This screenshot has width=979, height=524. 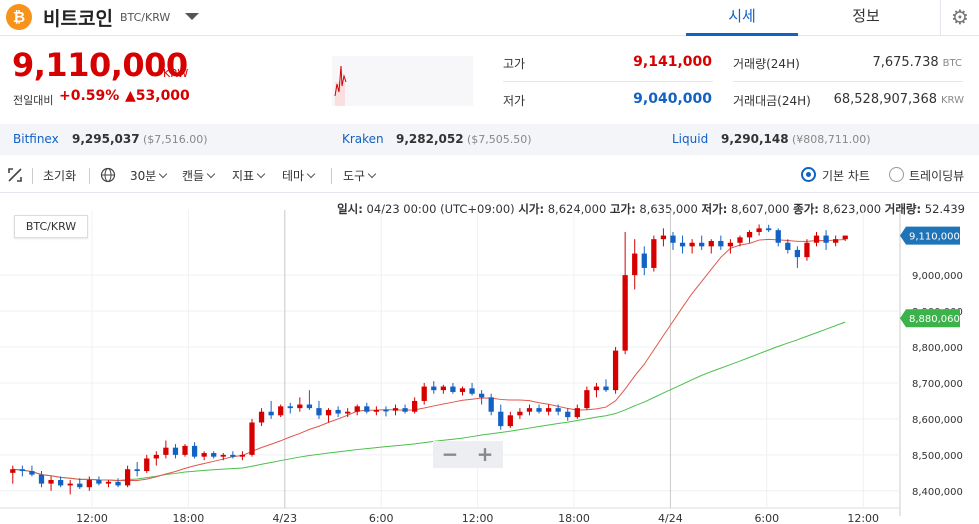 What do you see at coordinates (574, 518) in the screenshot?
I see `x-tick-label: 18:00` at bounding box center [574, 518].